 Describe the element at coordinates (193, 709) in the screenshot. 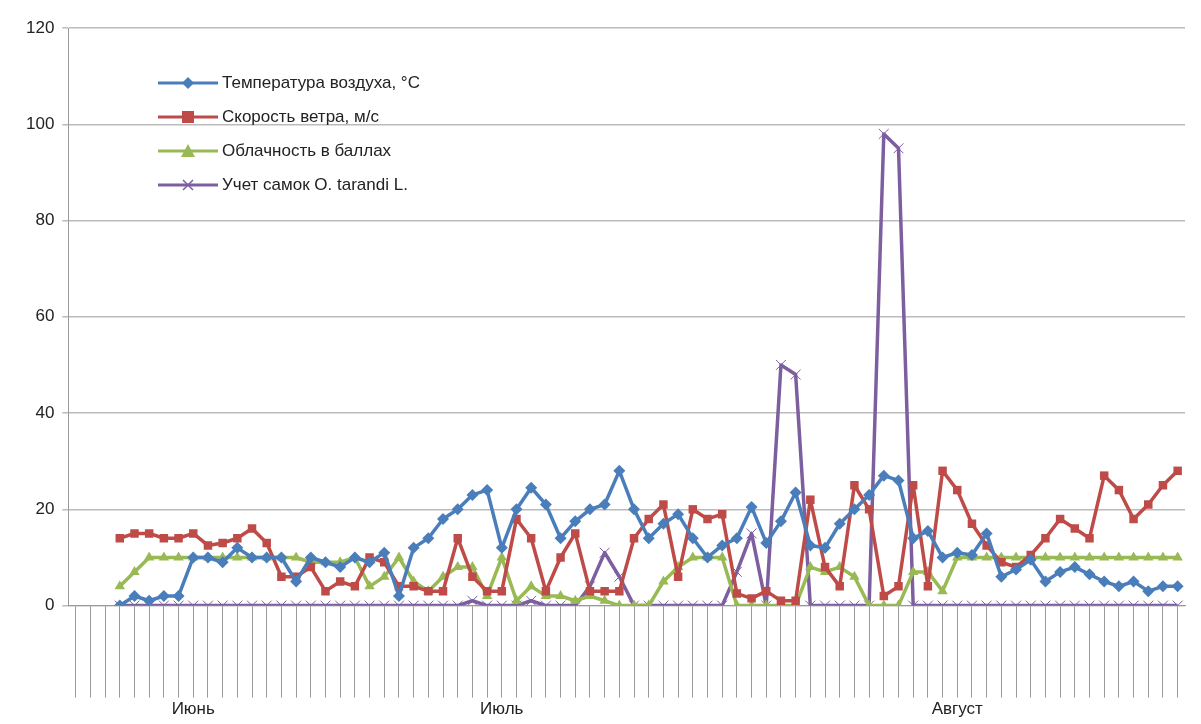

I see `x-tick-label: Июнь` at that location.